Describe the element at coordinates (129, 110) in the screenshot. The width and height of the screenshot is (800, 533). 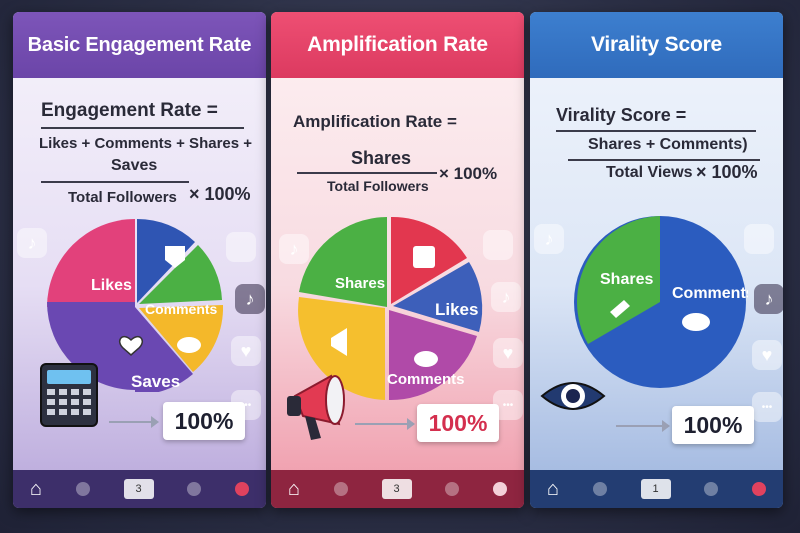
I see `formula-lhs: Engagement Rate =` at that location.